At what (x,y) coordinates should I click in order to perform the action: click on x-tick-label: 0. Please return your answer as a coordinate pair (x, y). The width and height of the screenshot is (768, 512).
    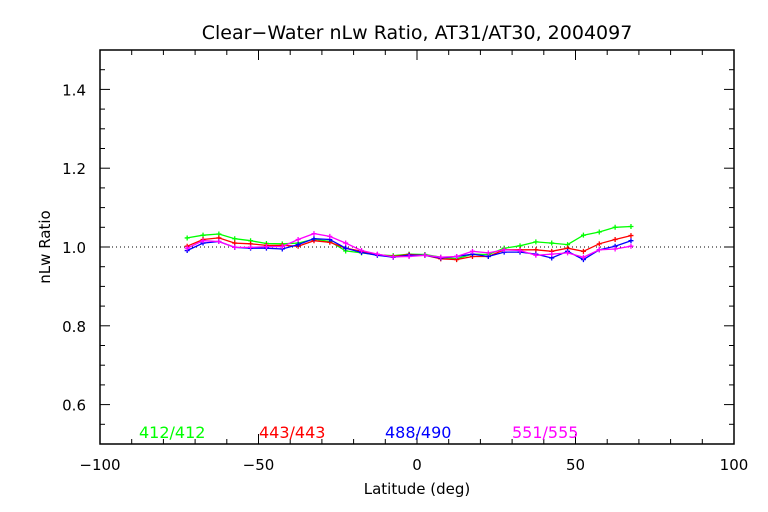
    Looking at the image, I should click on (417, 465).